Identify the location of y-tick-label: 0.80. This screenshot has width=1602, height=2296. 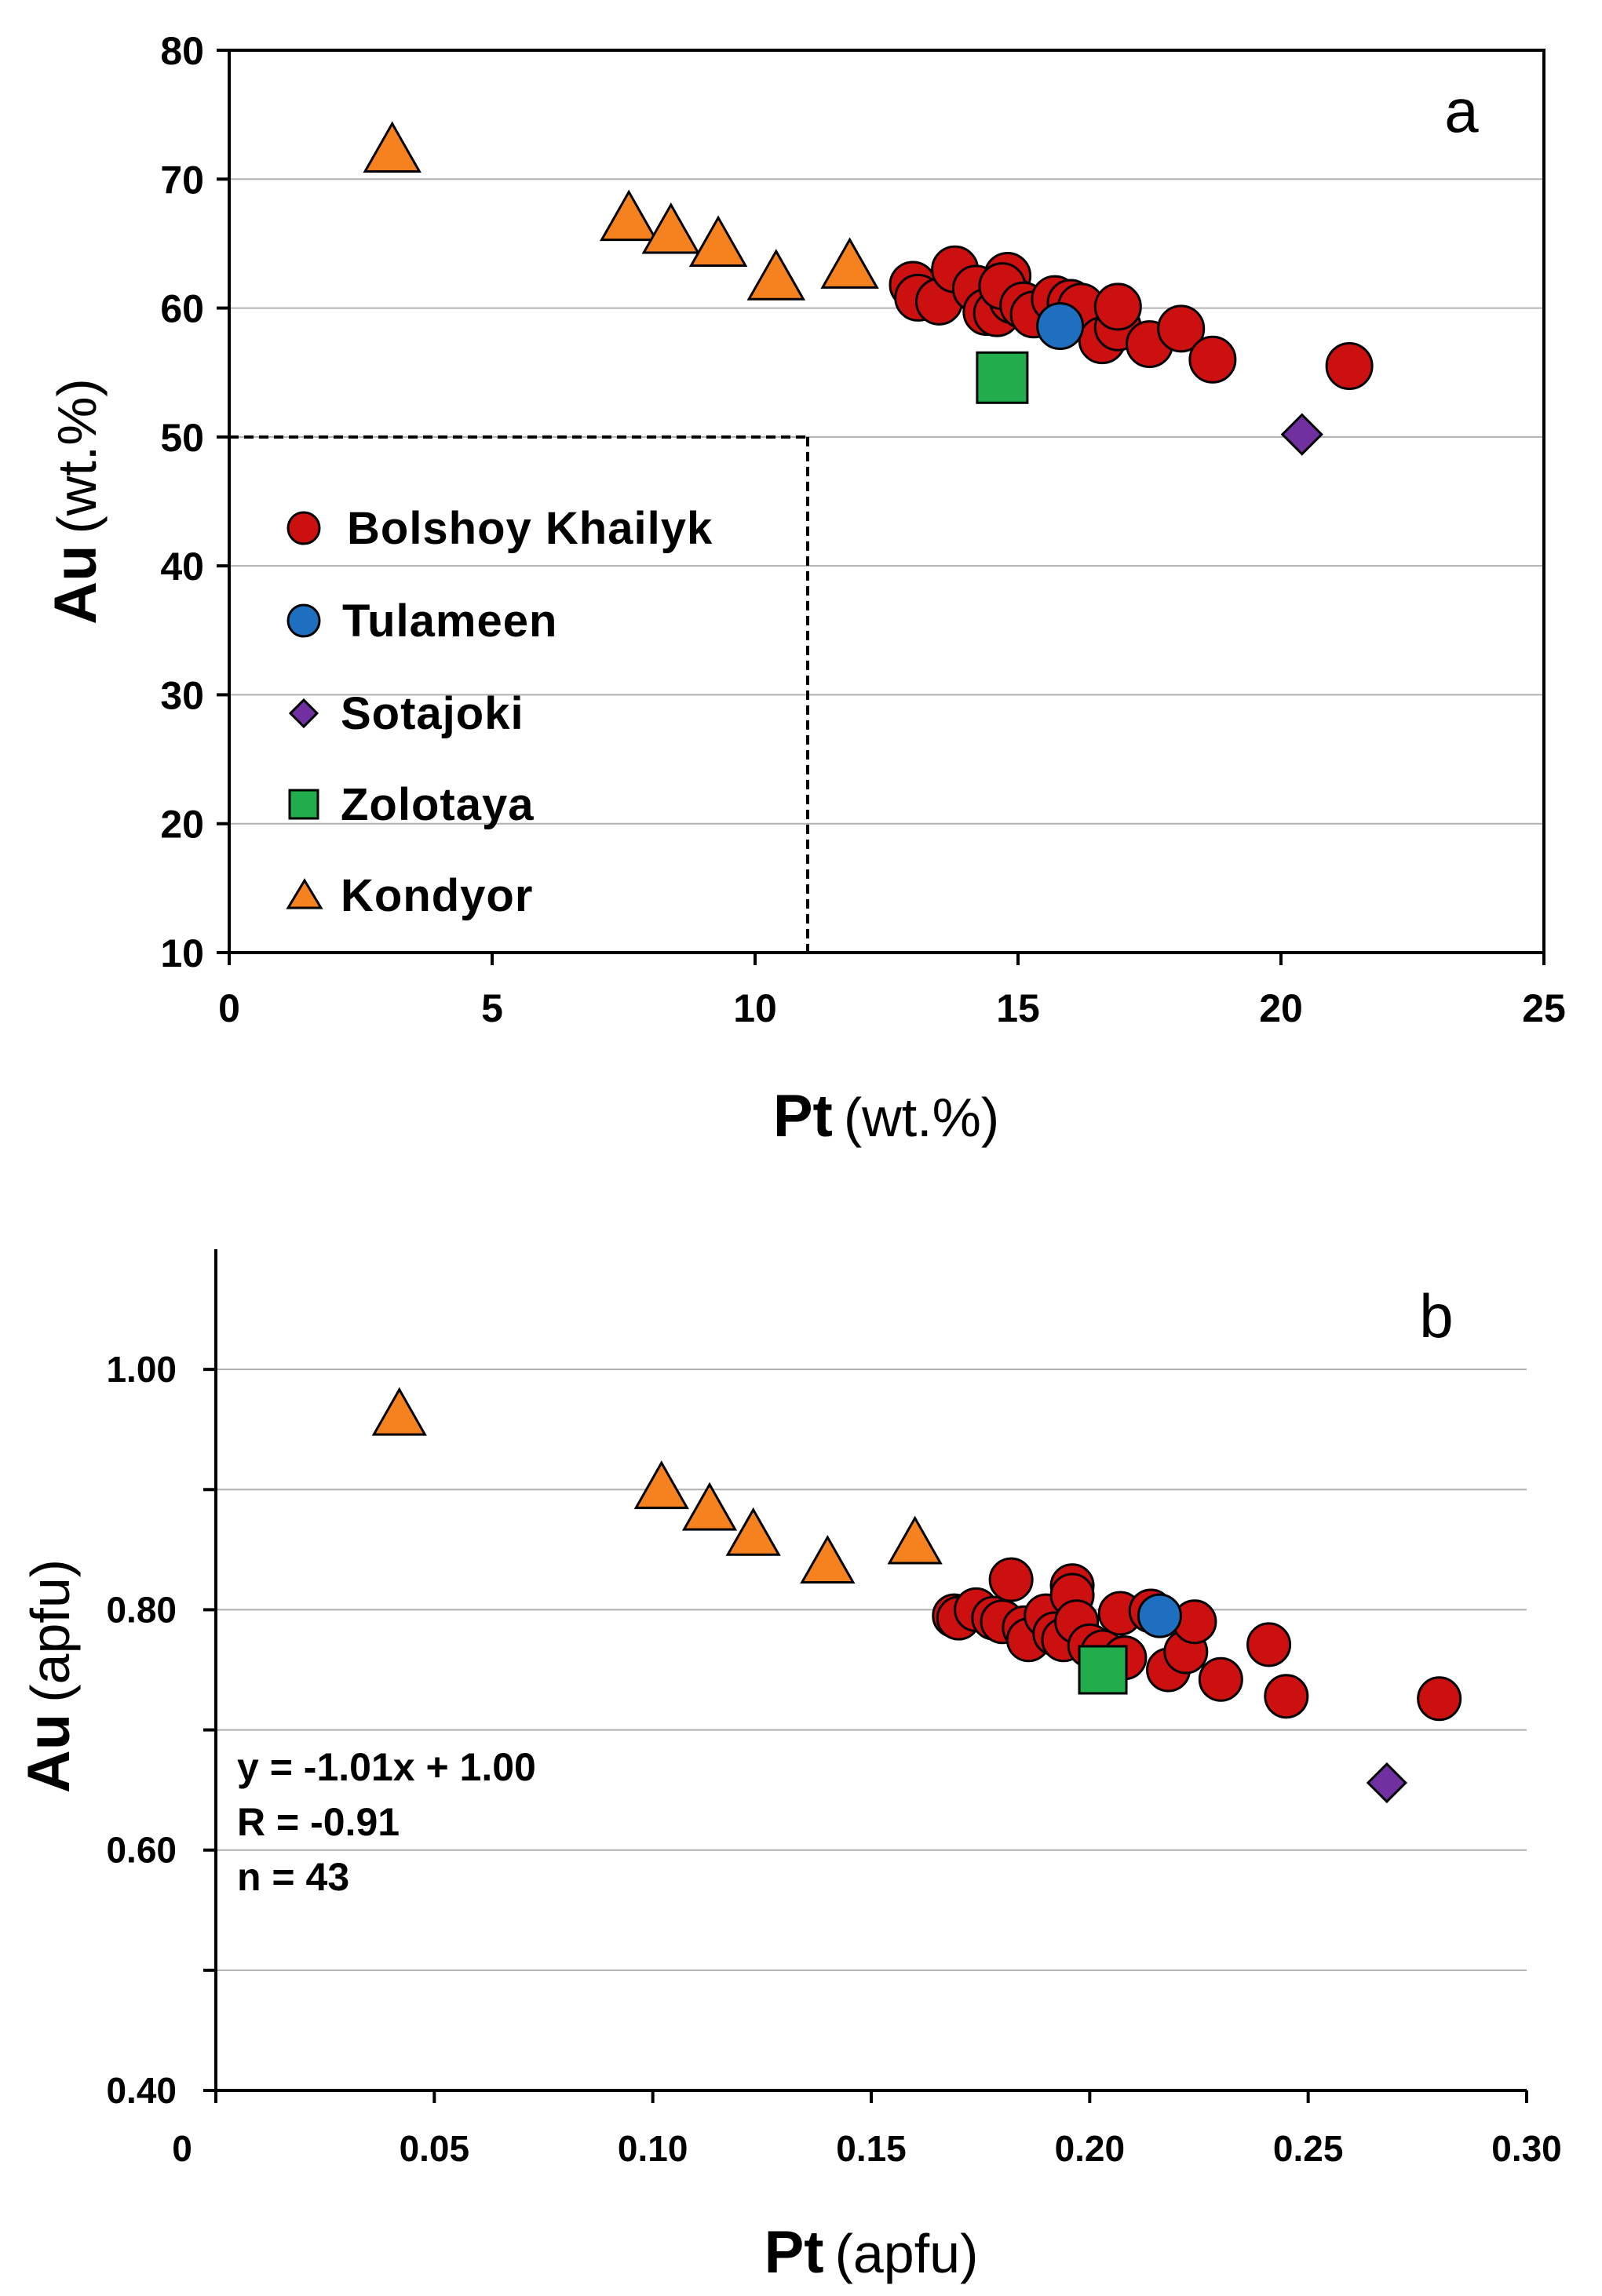
(141, 1610).